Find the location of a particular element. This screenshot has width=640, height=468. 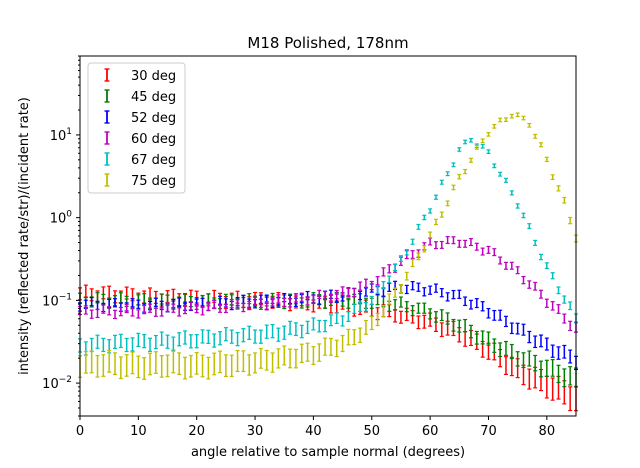

y-tick-label: 10⁰ is located at coordinates (61, 218).